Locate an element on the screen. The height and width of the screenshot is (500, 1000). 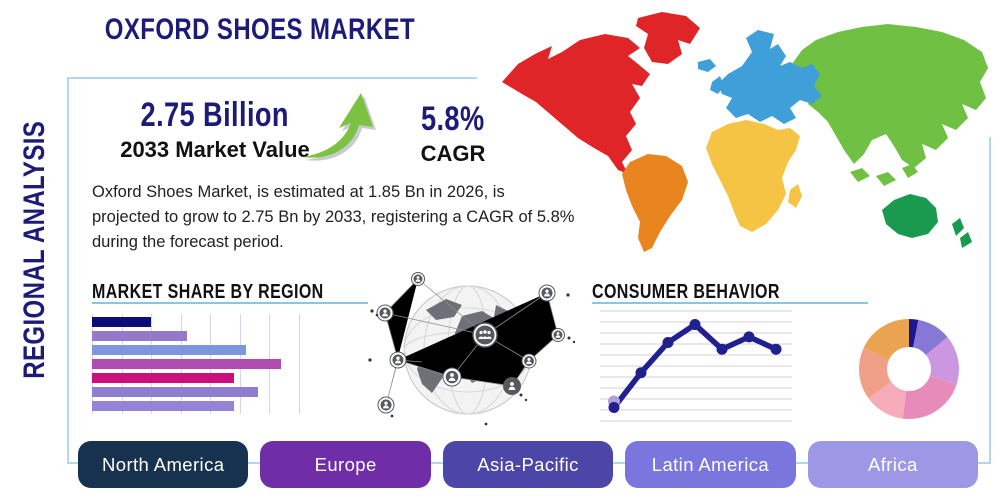
map-region-africa is located at coordinates (754, 176).